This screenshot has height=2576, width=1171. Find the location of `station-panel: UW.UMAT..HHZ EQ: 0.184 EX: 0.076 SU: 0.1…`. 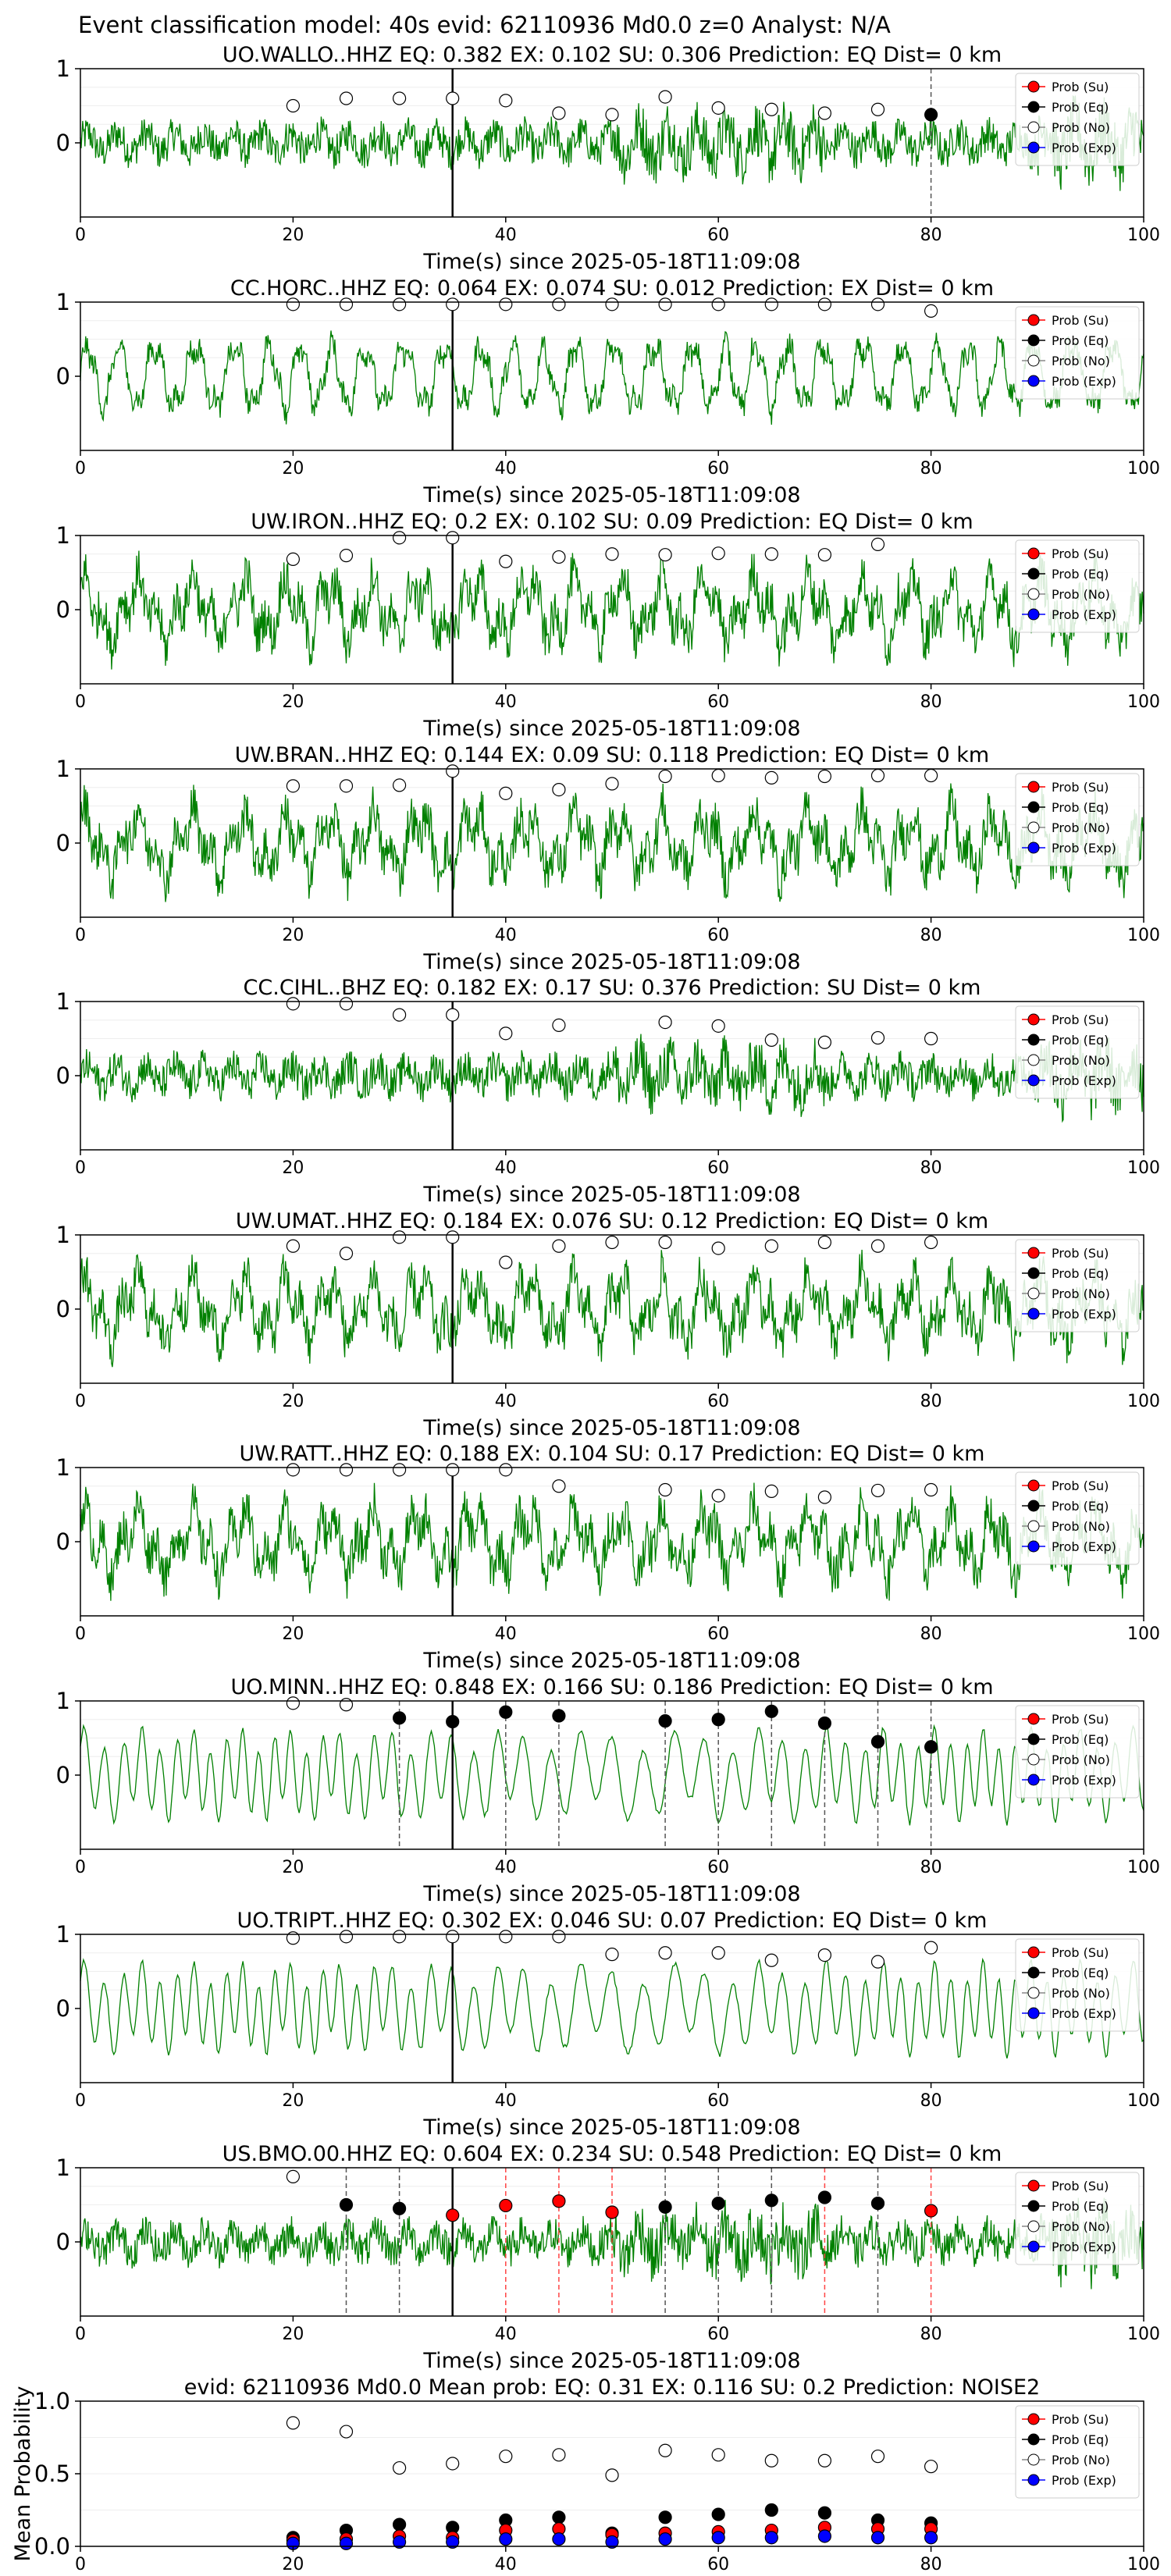

station-panel: UW.UMAT..HHZ EQ: 0.184 EX: 0.076 SU: 0.1… is located at coordinates (608, 1324).